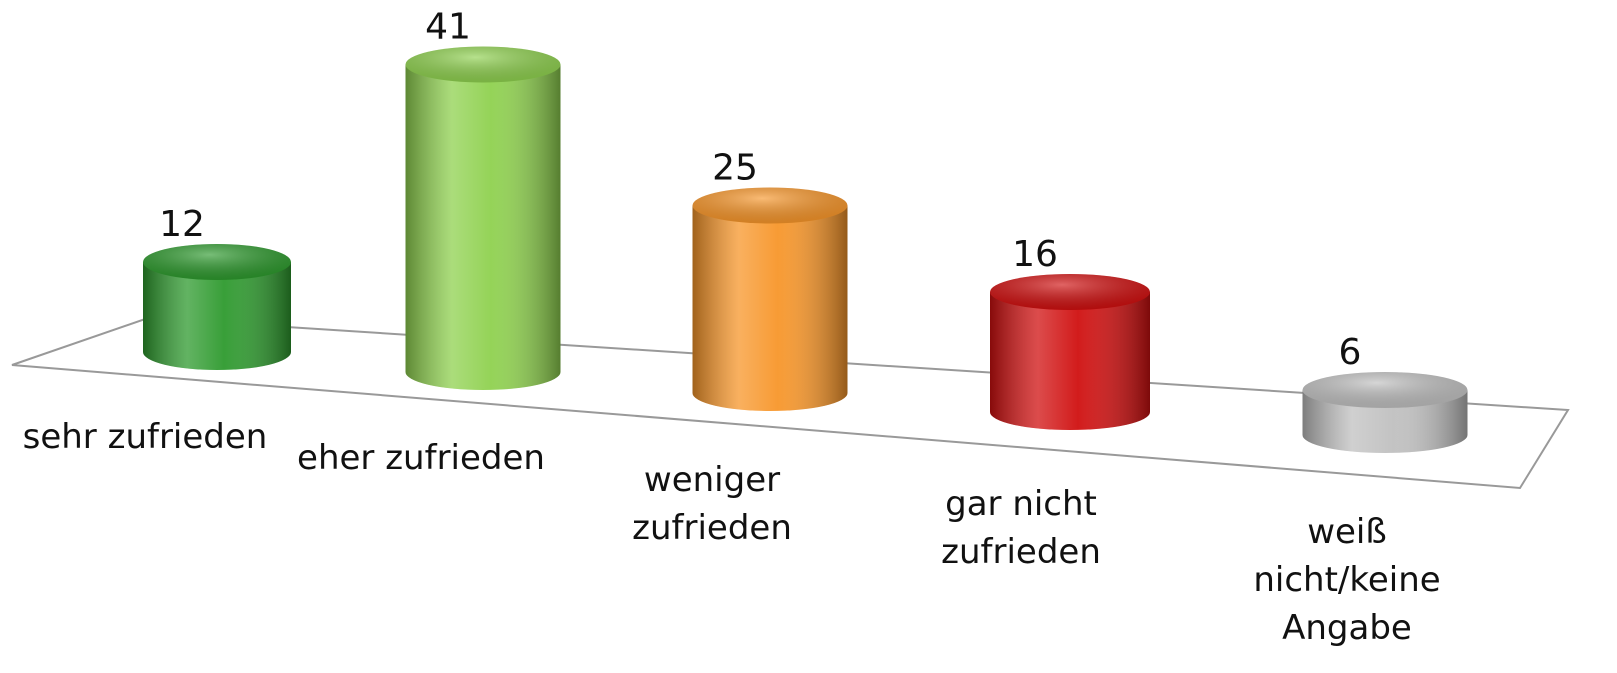  What do you see at coordinates (182, 224) in the screenshot?
I see `value-label: 12` at bounding box center [182, 224].